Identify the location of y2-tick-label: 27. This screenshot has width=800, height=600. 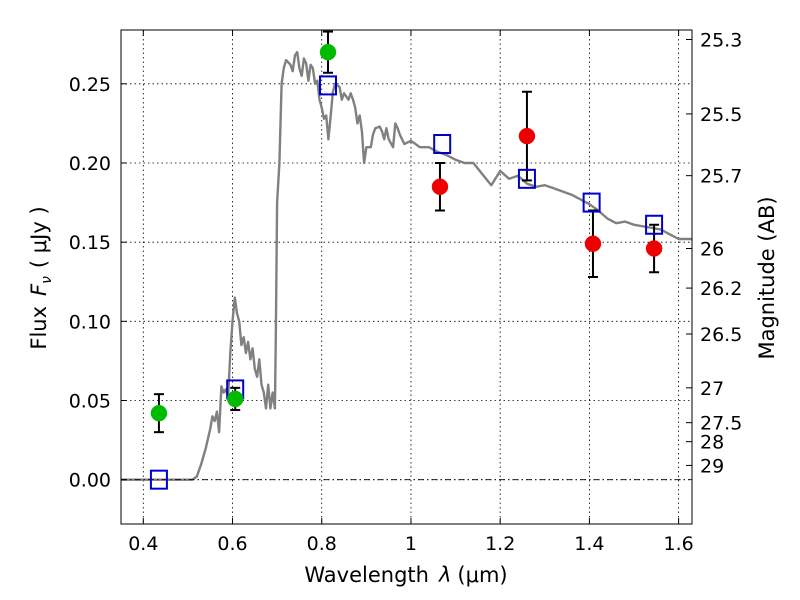
(712, 389).